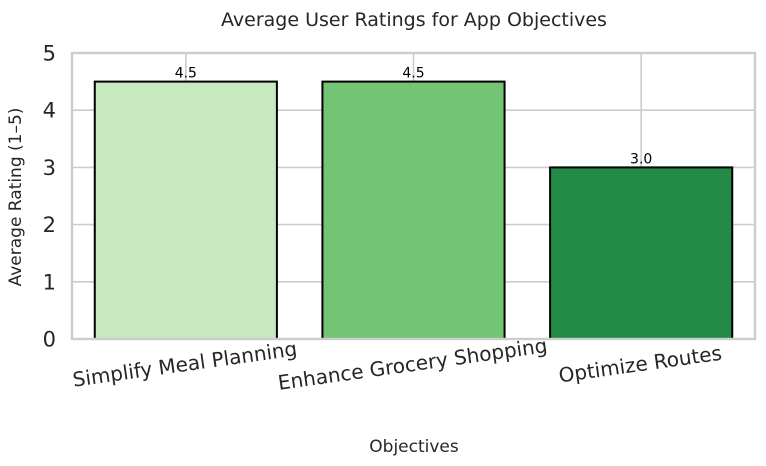 The height and width of the screenshot is (466, 766). I want to click on x-tick-label: Enhance Grocery Shopping, so click(412, 364).